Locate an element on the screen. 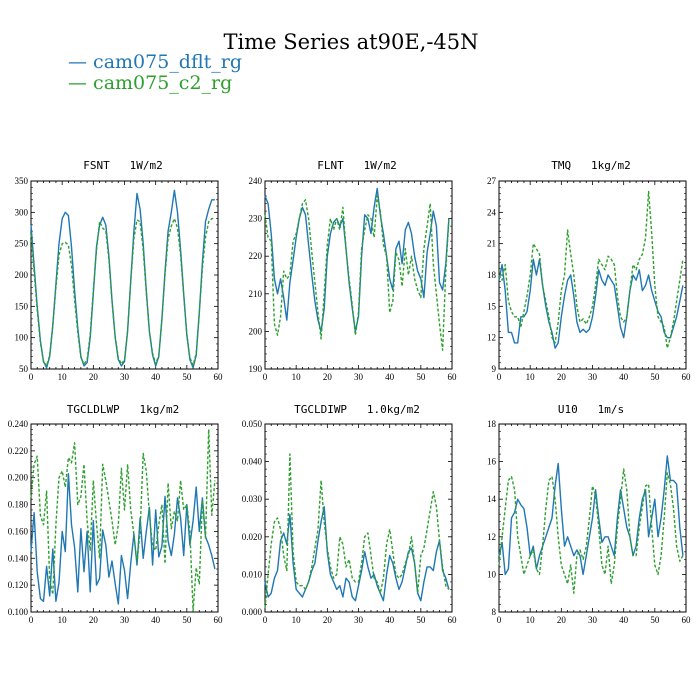 The width and height of the screenshot is (700, 700). panel-tmq: TMQ 1kg/m2 0 10 20 30 40 50 60 9 12 15 18 21 24 27 is located at coordinates (589, 270).